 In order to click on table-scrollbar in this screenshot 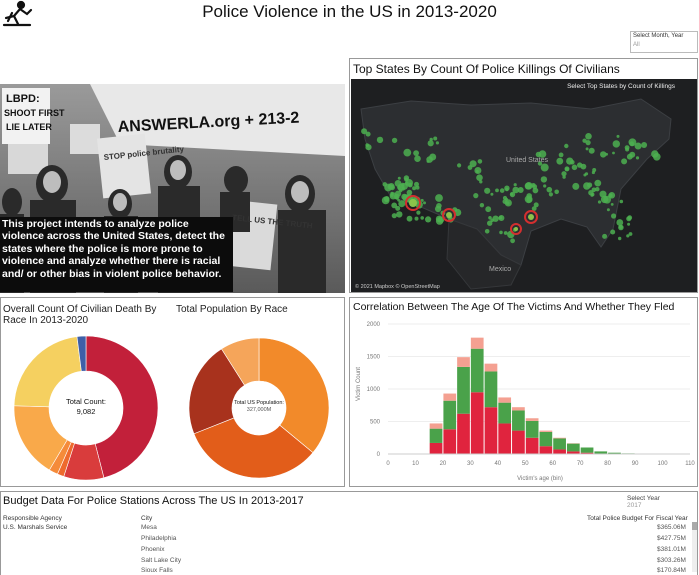, I will do `click(694, 547)`.